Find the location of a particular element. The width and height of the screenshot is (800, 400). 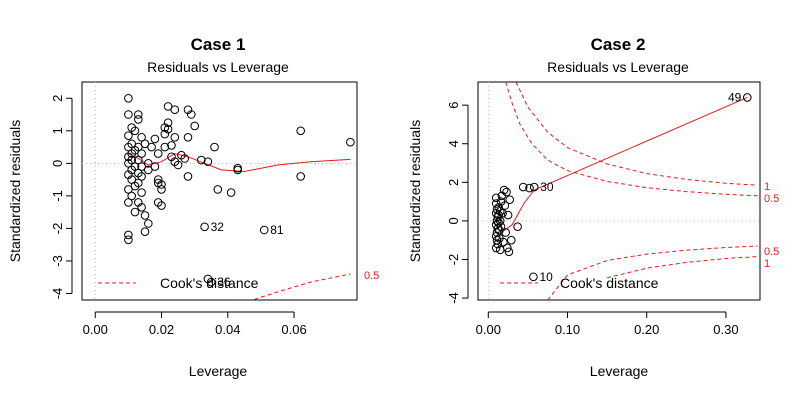

y-tick-label: 1 is located at coordinates (57, 130).